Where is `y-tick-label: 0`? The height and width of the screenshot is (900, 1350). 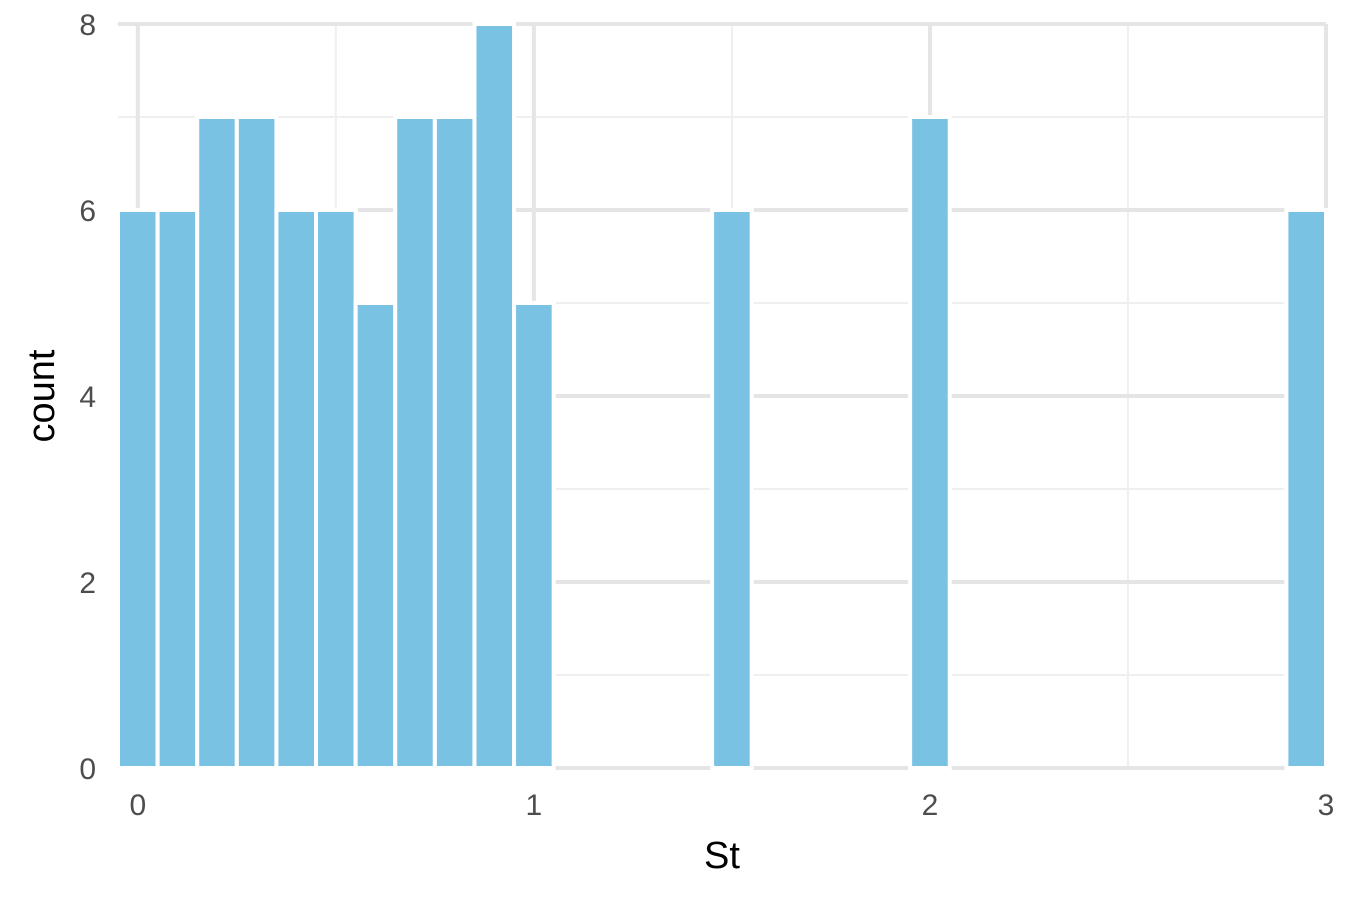
y-tick-label: 0 is located at coordinates (87, 769).